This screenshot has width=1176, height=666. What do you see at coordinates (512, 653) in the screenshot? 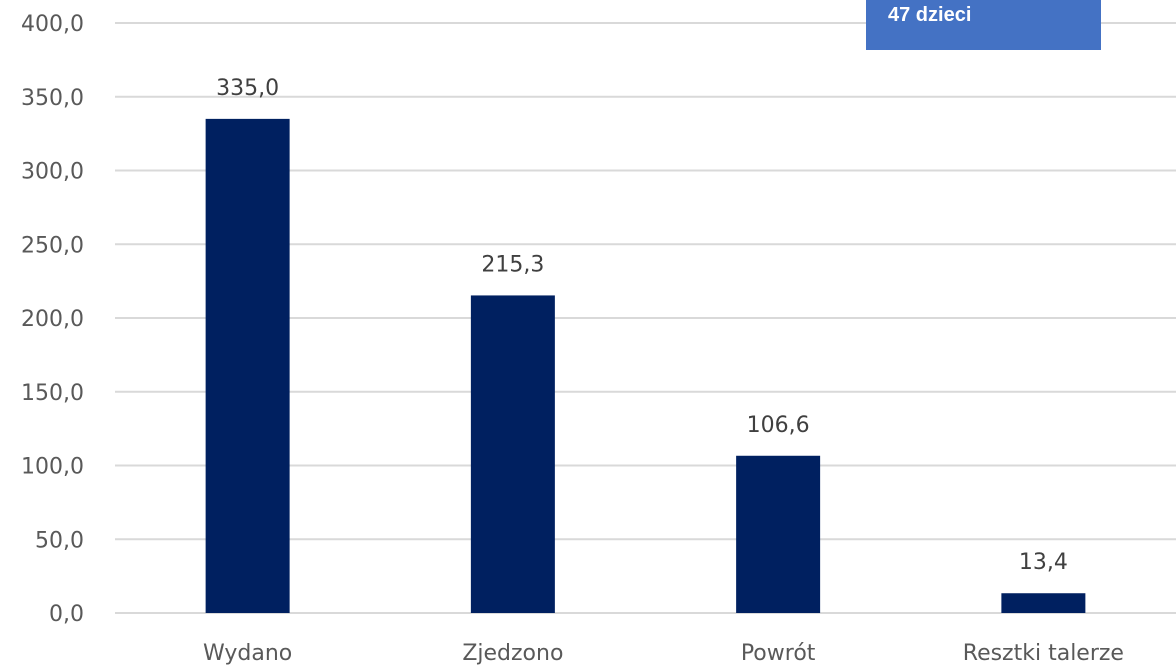
I see `category-label: Zjedzono` at bounding box center [512, 653].